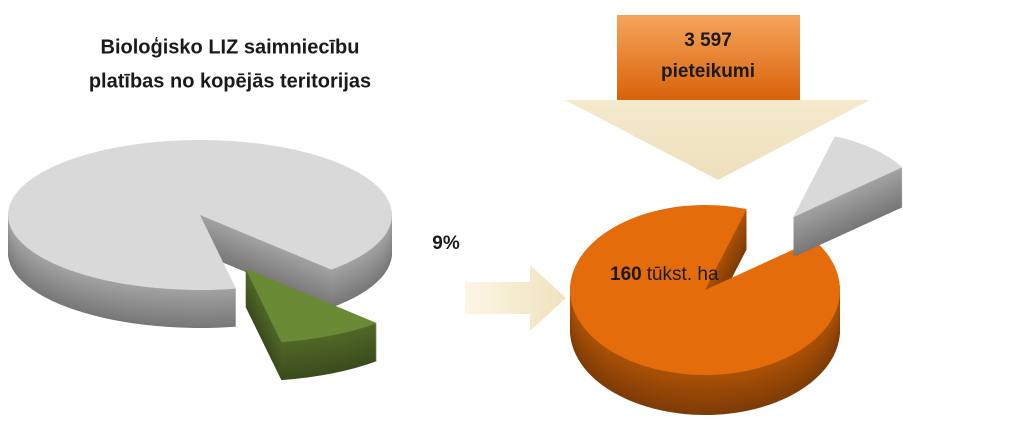 The image size is (1014, 423). I want to click on arrow-box, so click(708, 57).